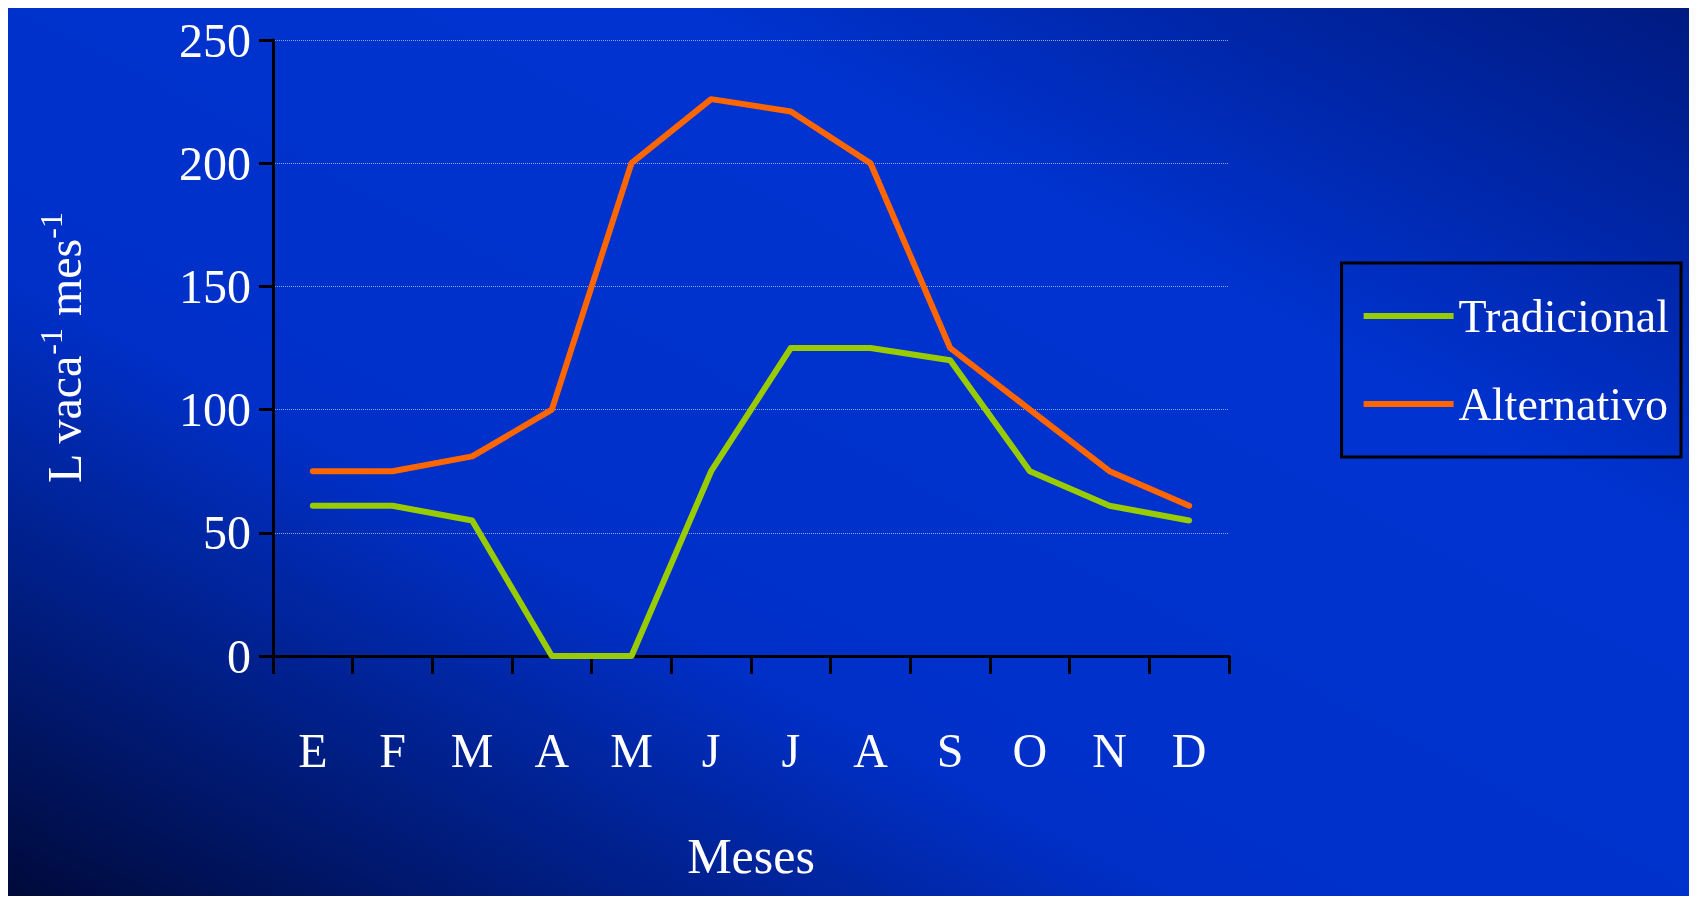  Describe the element at coordinates (62, 348) in the screenshot. I see `y-axis-title: L vaca-1 mes-1` at that location.